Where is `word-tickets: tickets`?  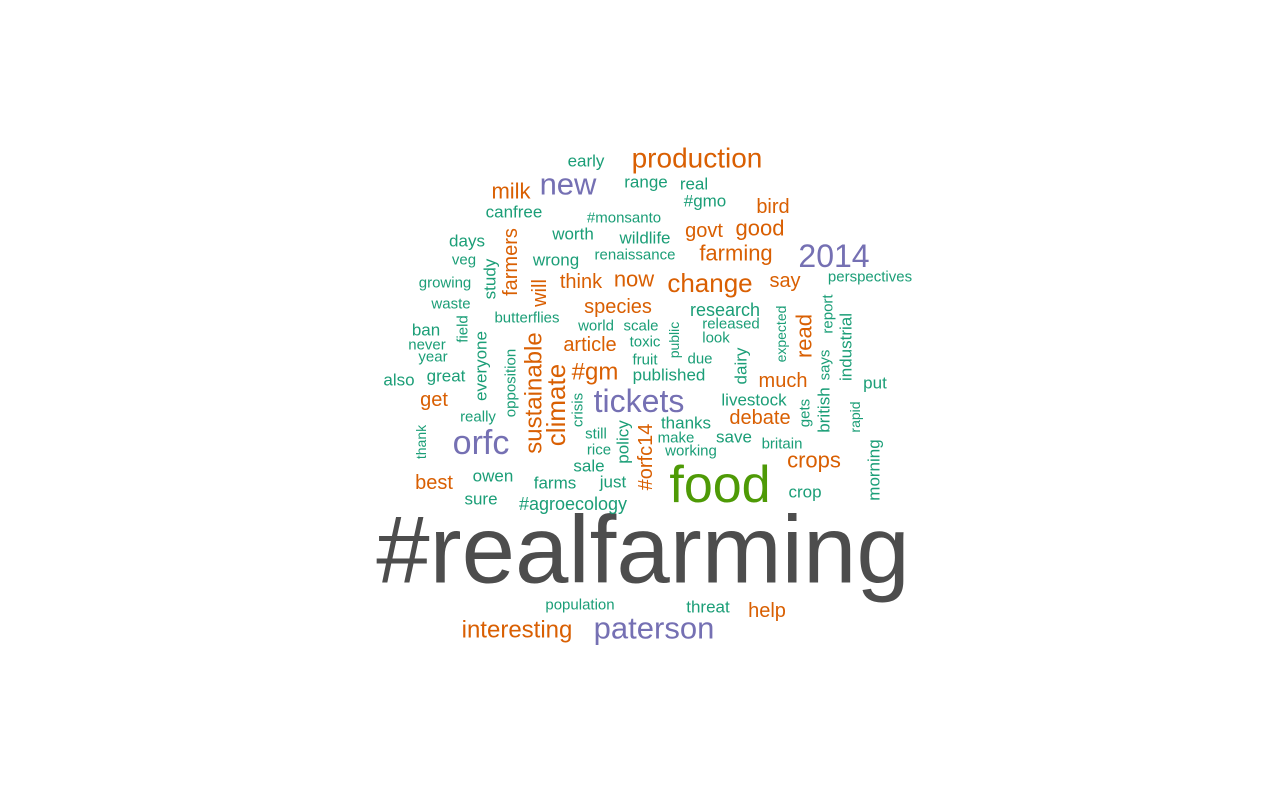
word-tickets: tickets is located at coordinates (639, 401).